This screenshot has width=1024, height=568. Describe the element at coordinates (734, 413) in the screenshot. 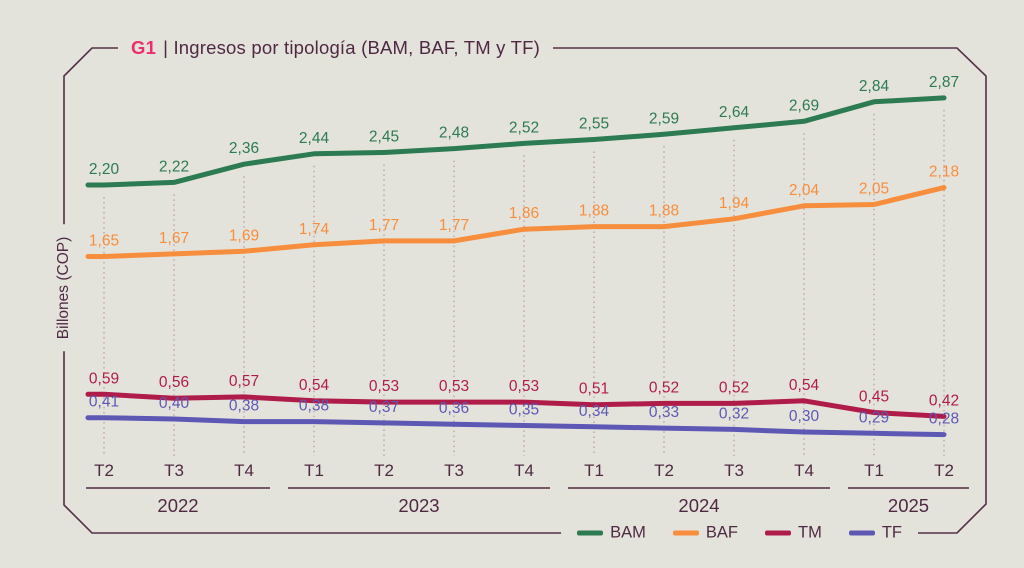

I see `data-label-tf: 0,32` at that location.